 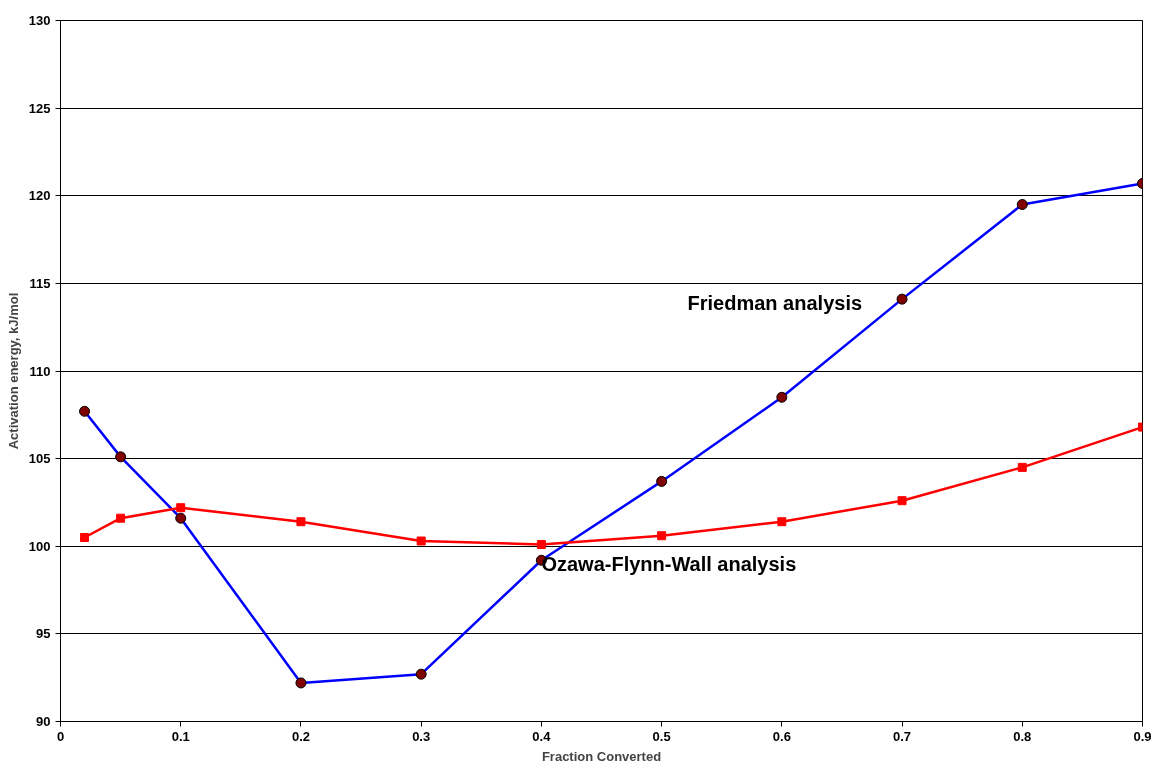 I want to click on x-tick-label: 0.7, so click(x=902, y=736).